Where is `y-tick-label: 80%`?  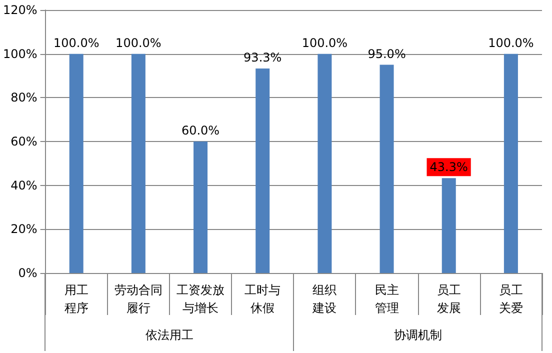 y-tick-label: 80% is located at coordinates (24, 97).